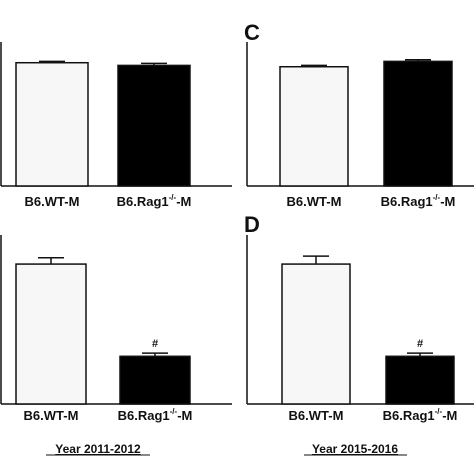 The width and height of the screenshot is (474, 474). What do you see at coordinates (252, 224) in the screenshot?
I see `panel-label-d: D` at bounding box center [252, 224].